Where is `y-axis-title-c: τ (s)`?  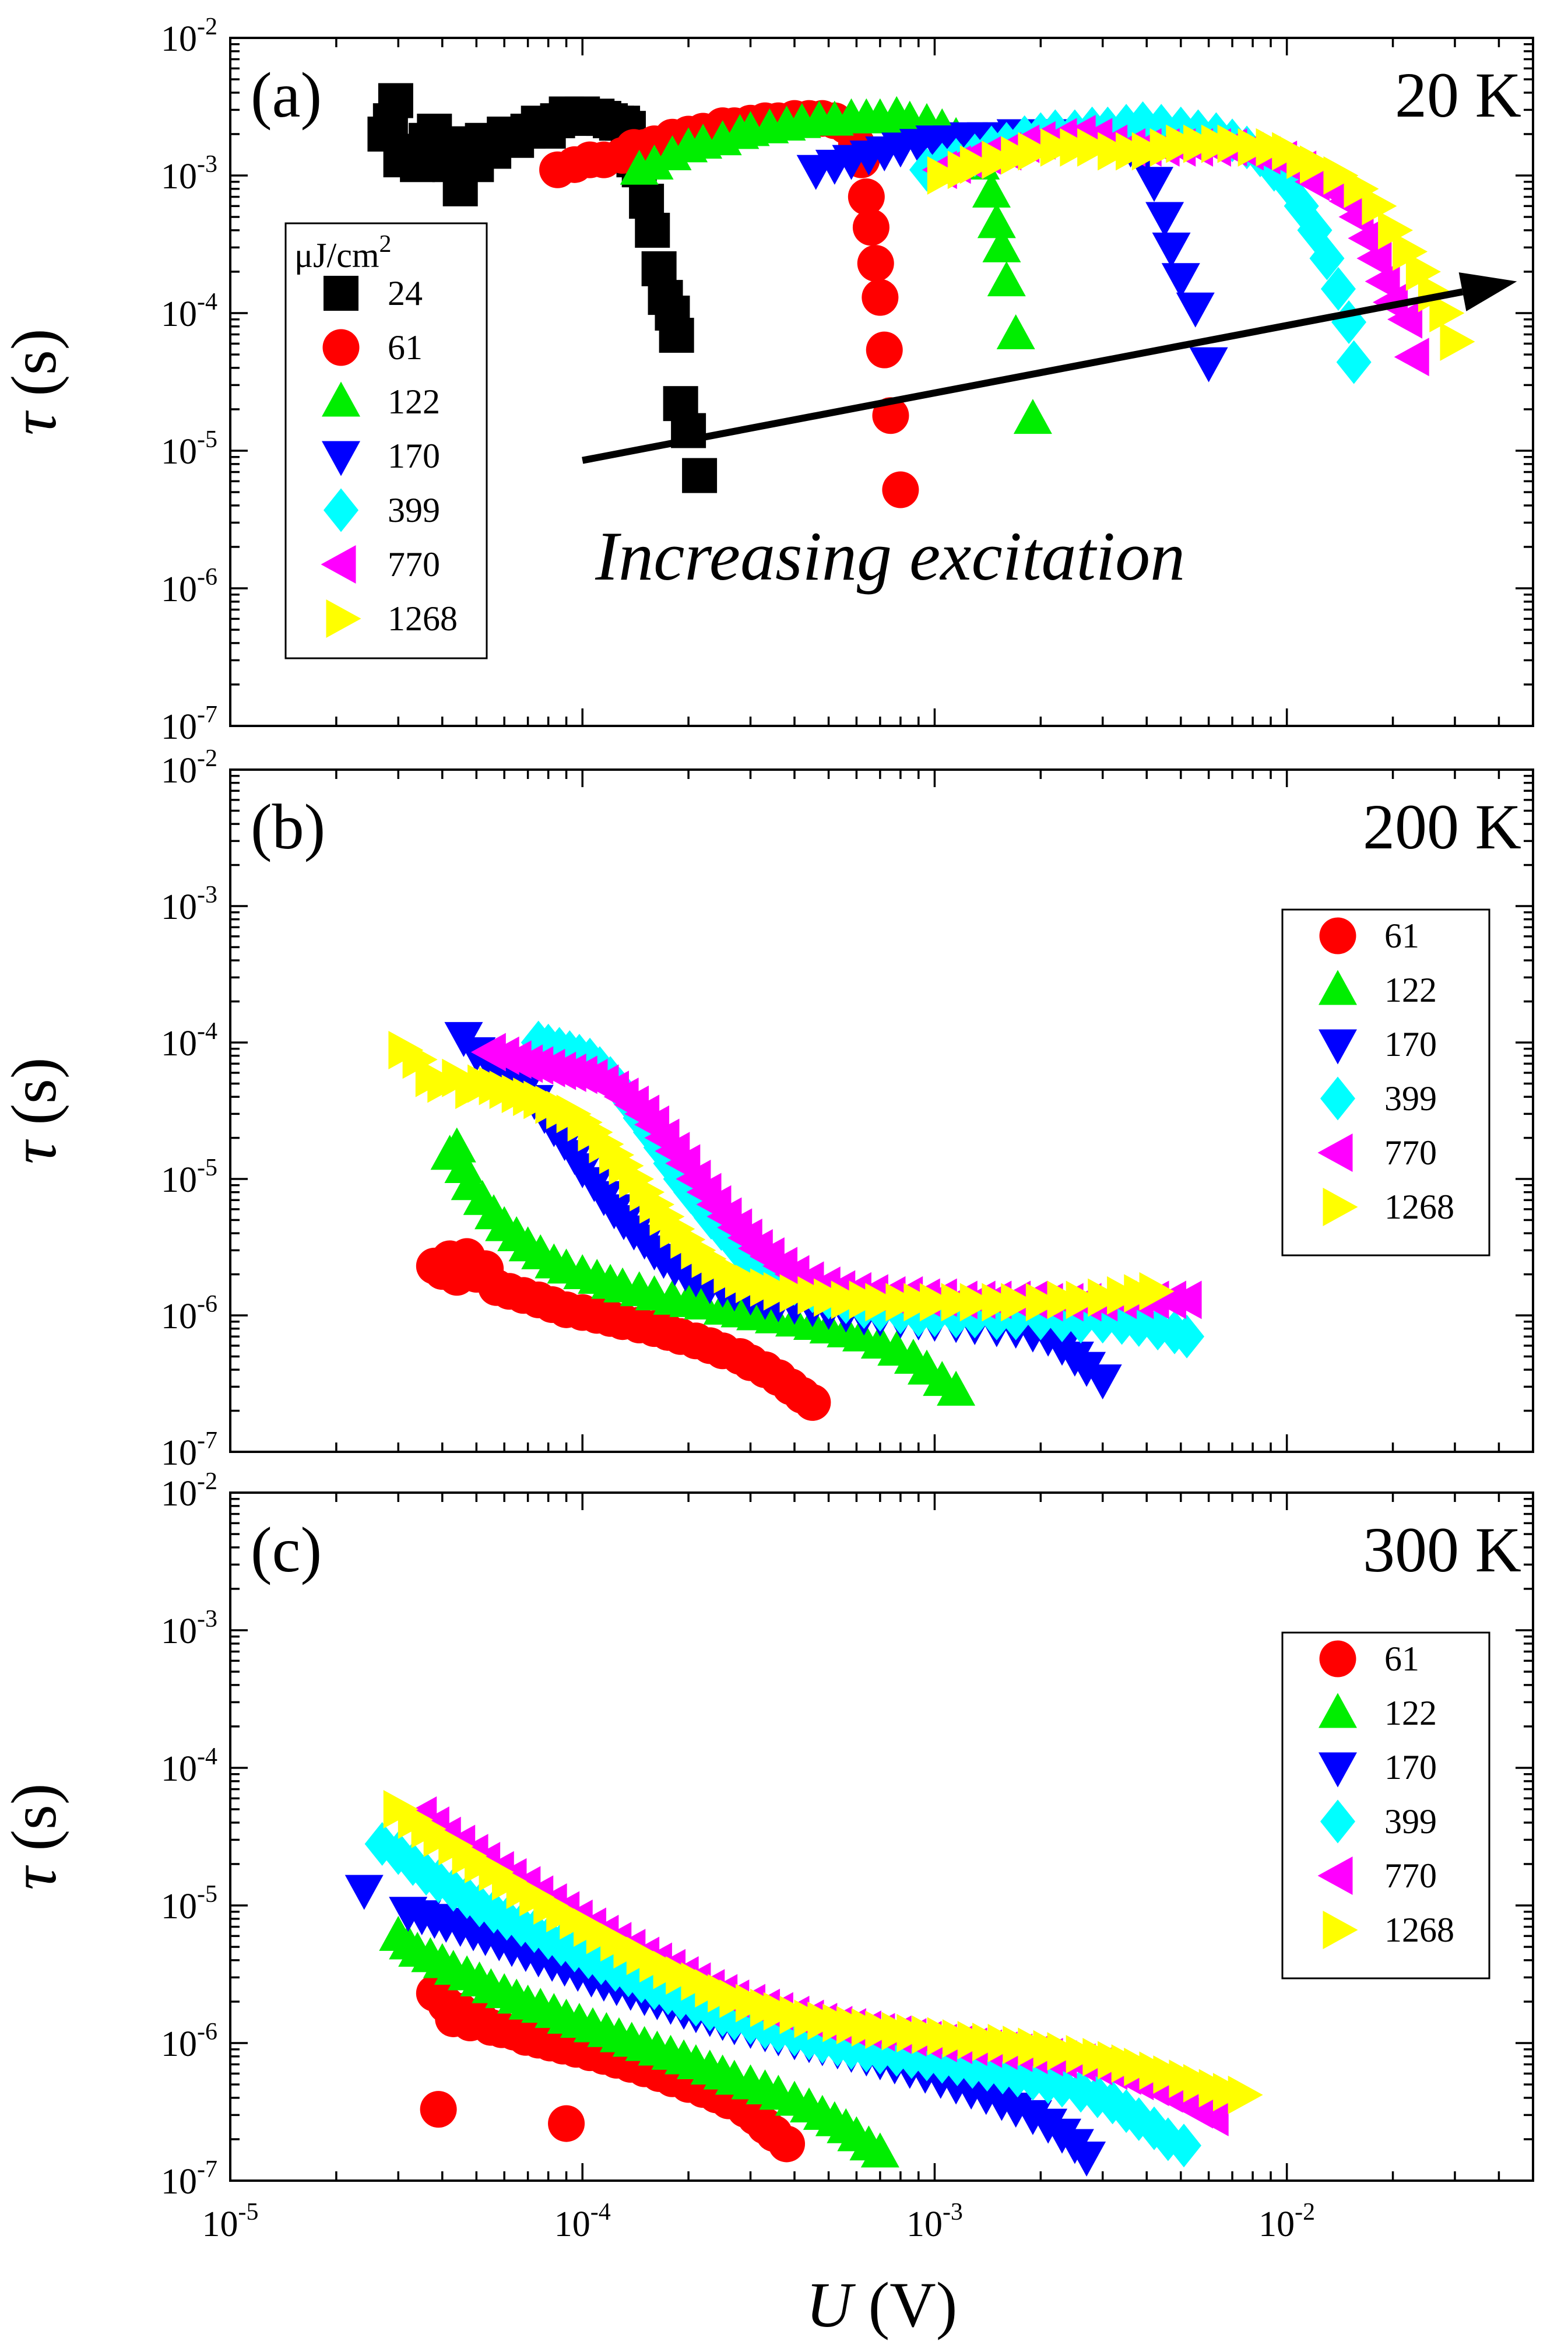
y-axis-title-c: τ (s) is located at coordinates (34, 1837).